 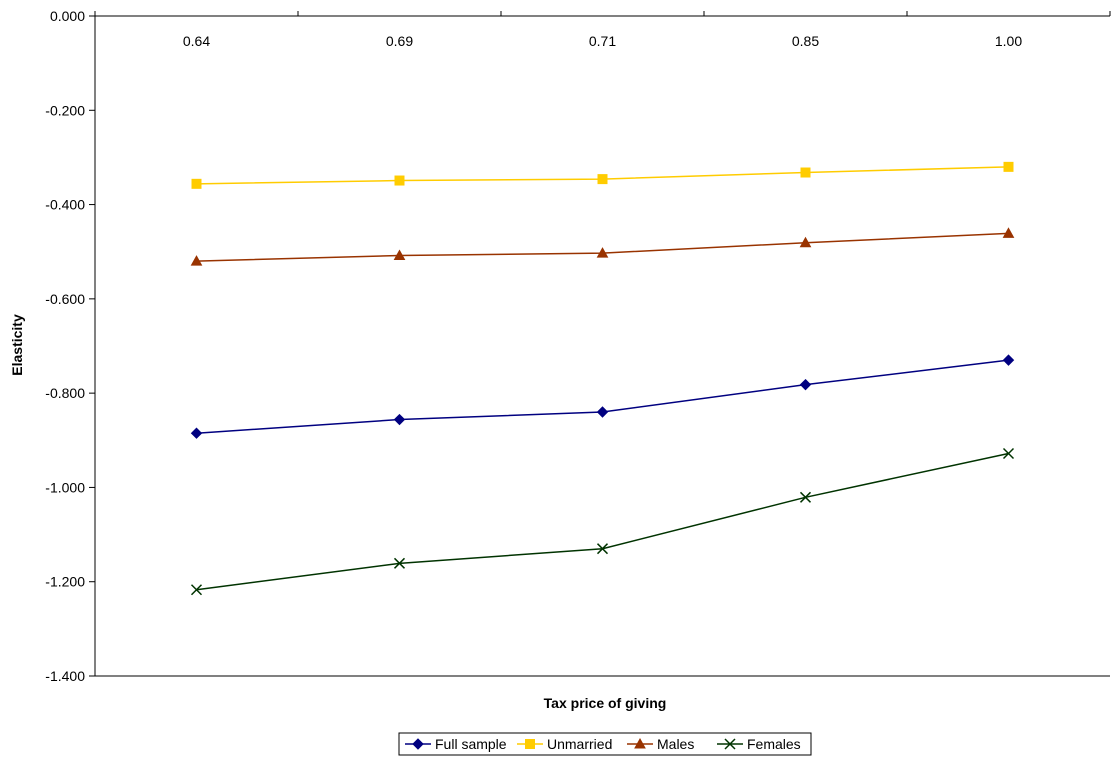 I want to click on legend-label-full-sample: Full sample, so click(x=471, y=744).